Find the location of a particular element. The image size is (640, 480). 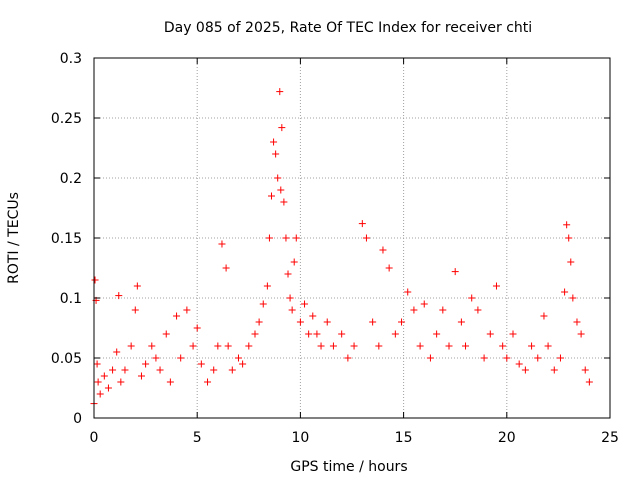

y-tick-label: 0 is located at coordinates (77, 419).